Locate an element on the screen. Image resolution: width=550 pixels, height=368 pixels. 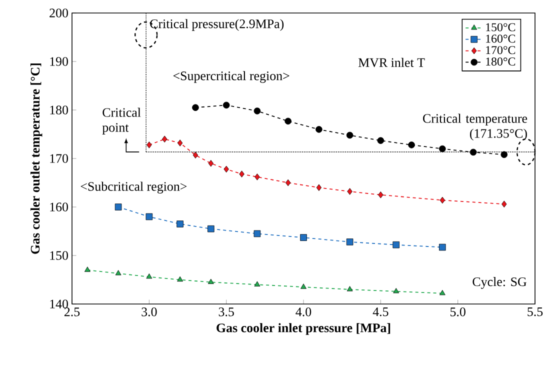
y-tick-label: 160 is located at coordinates (59, 207).